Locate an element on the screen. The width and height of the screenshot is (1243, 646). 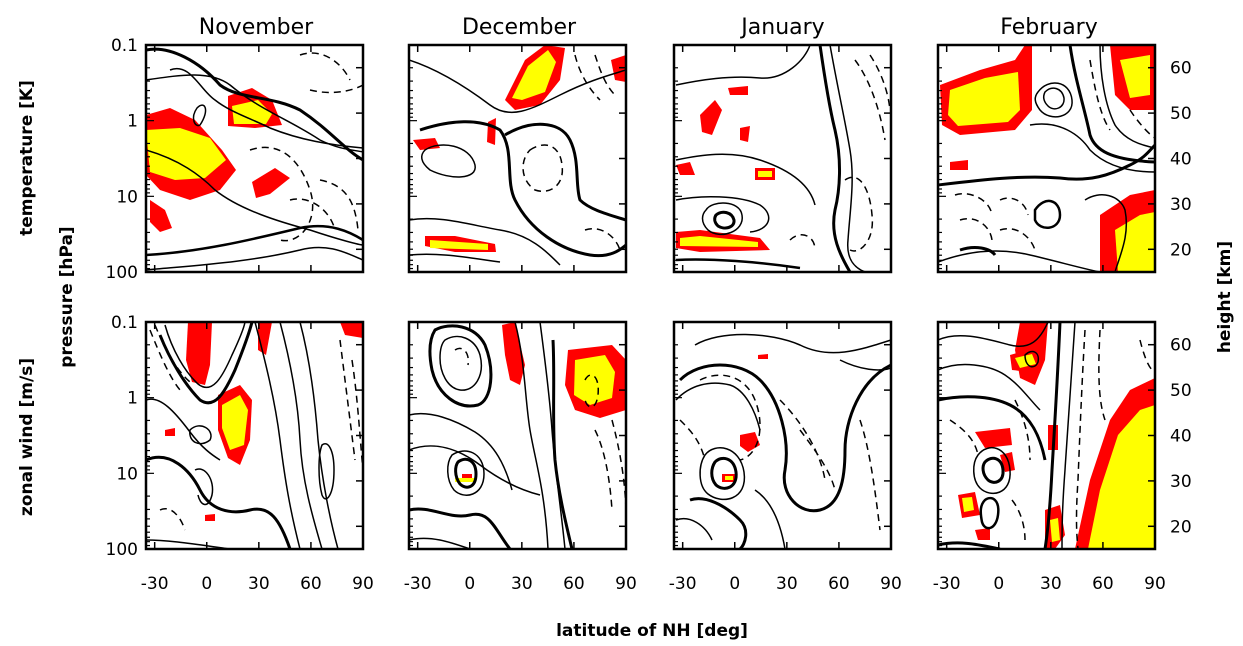
x-axis-label-latitude: latitude of NH [deg] is located at coordinates (652, 631).